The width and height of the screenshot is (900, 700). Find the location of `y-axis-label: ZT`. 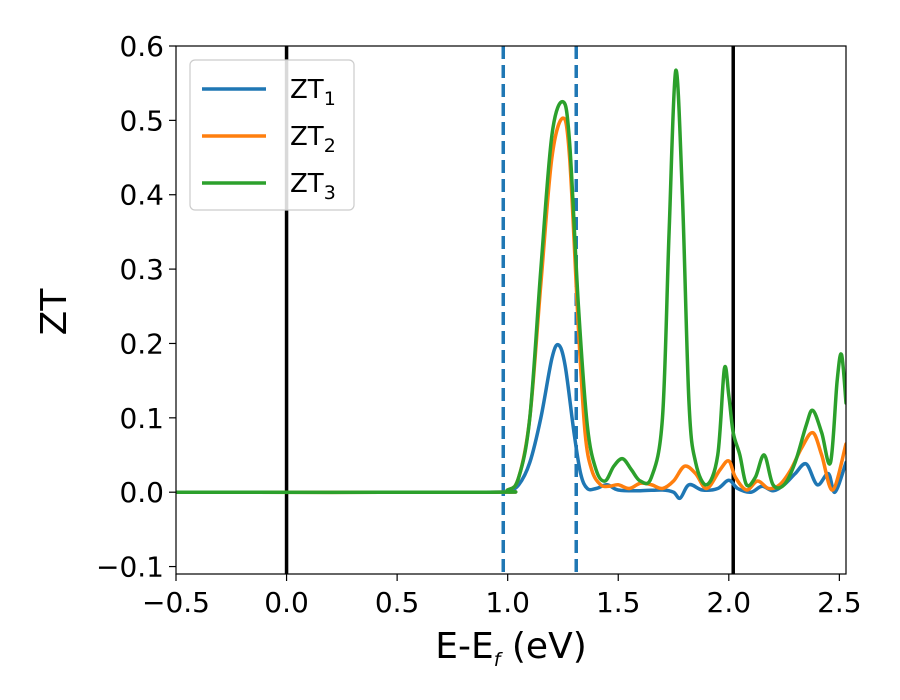

y-axis-label: ZT is located at coordinates (54, 312).